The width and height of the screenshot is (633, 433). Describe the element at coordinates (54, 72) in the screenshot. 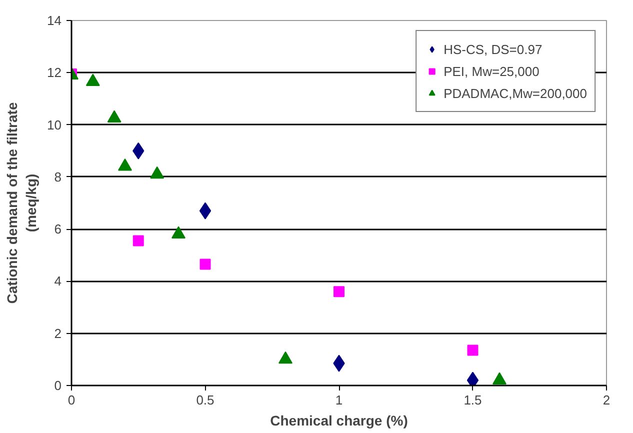

I see `y-tick-label: 12` at that location.